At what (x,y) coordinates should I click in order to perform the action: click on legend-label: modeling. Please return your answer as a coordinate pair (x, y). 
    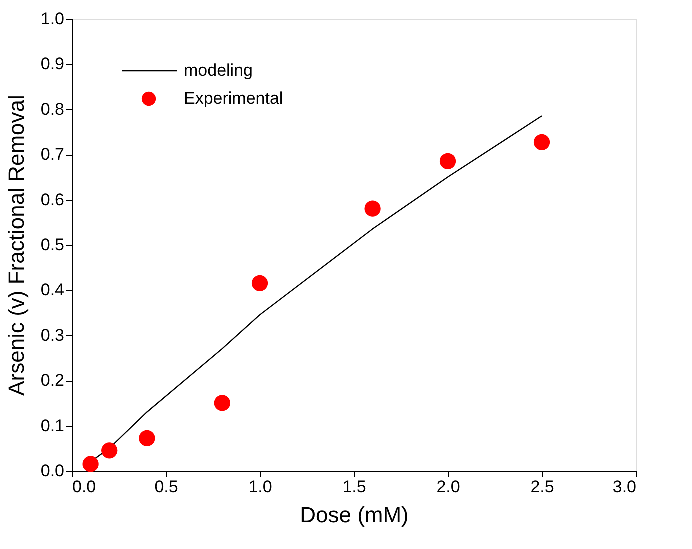
    Looking at the image, I should click on (218, 70).